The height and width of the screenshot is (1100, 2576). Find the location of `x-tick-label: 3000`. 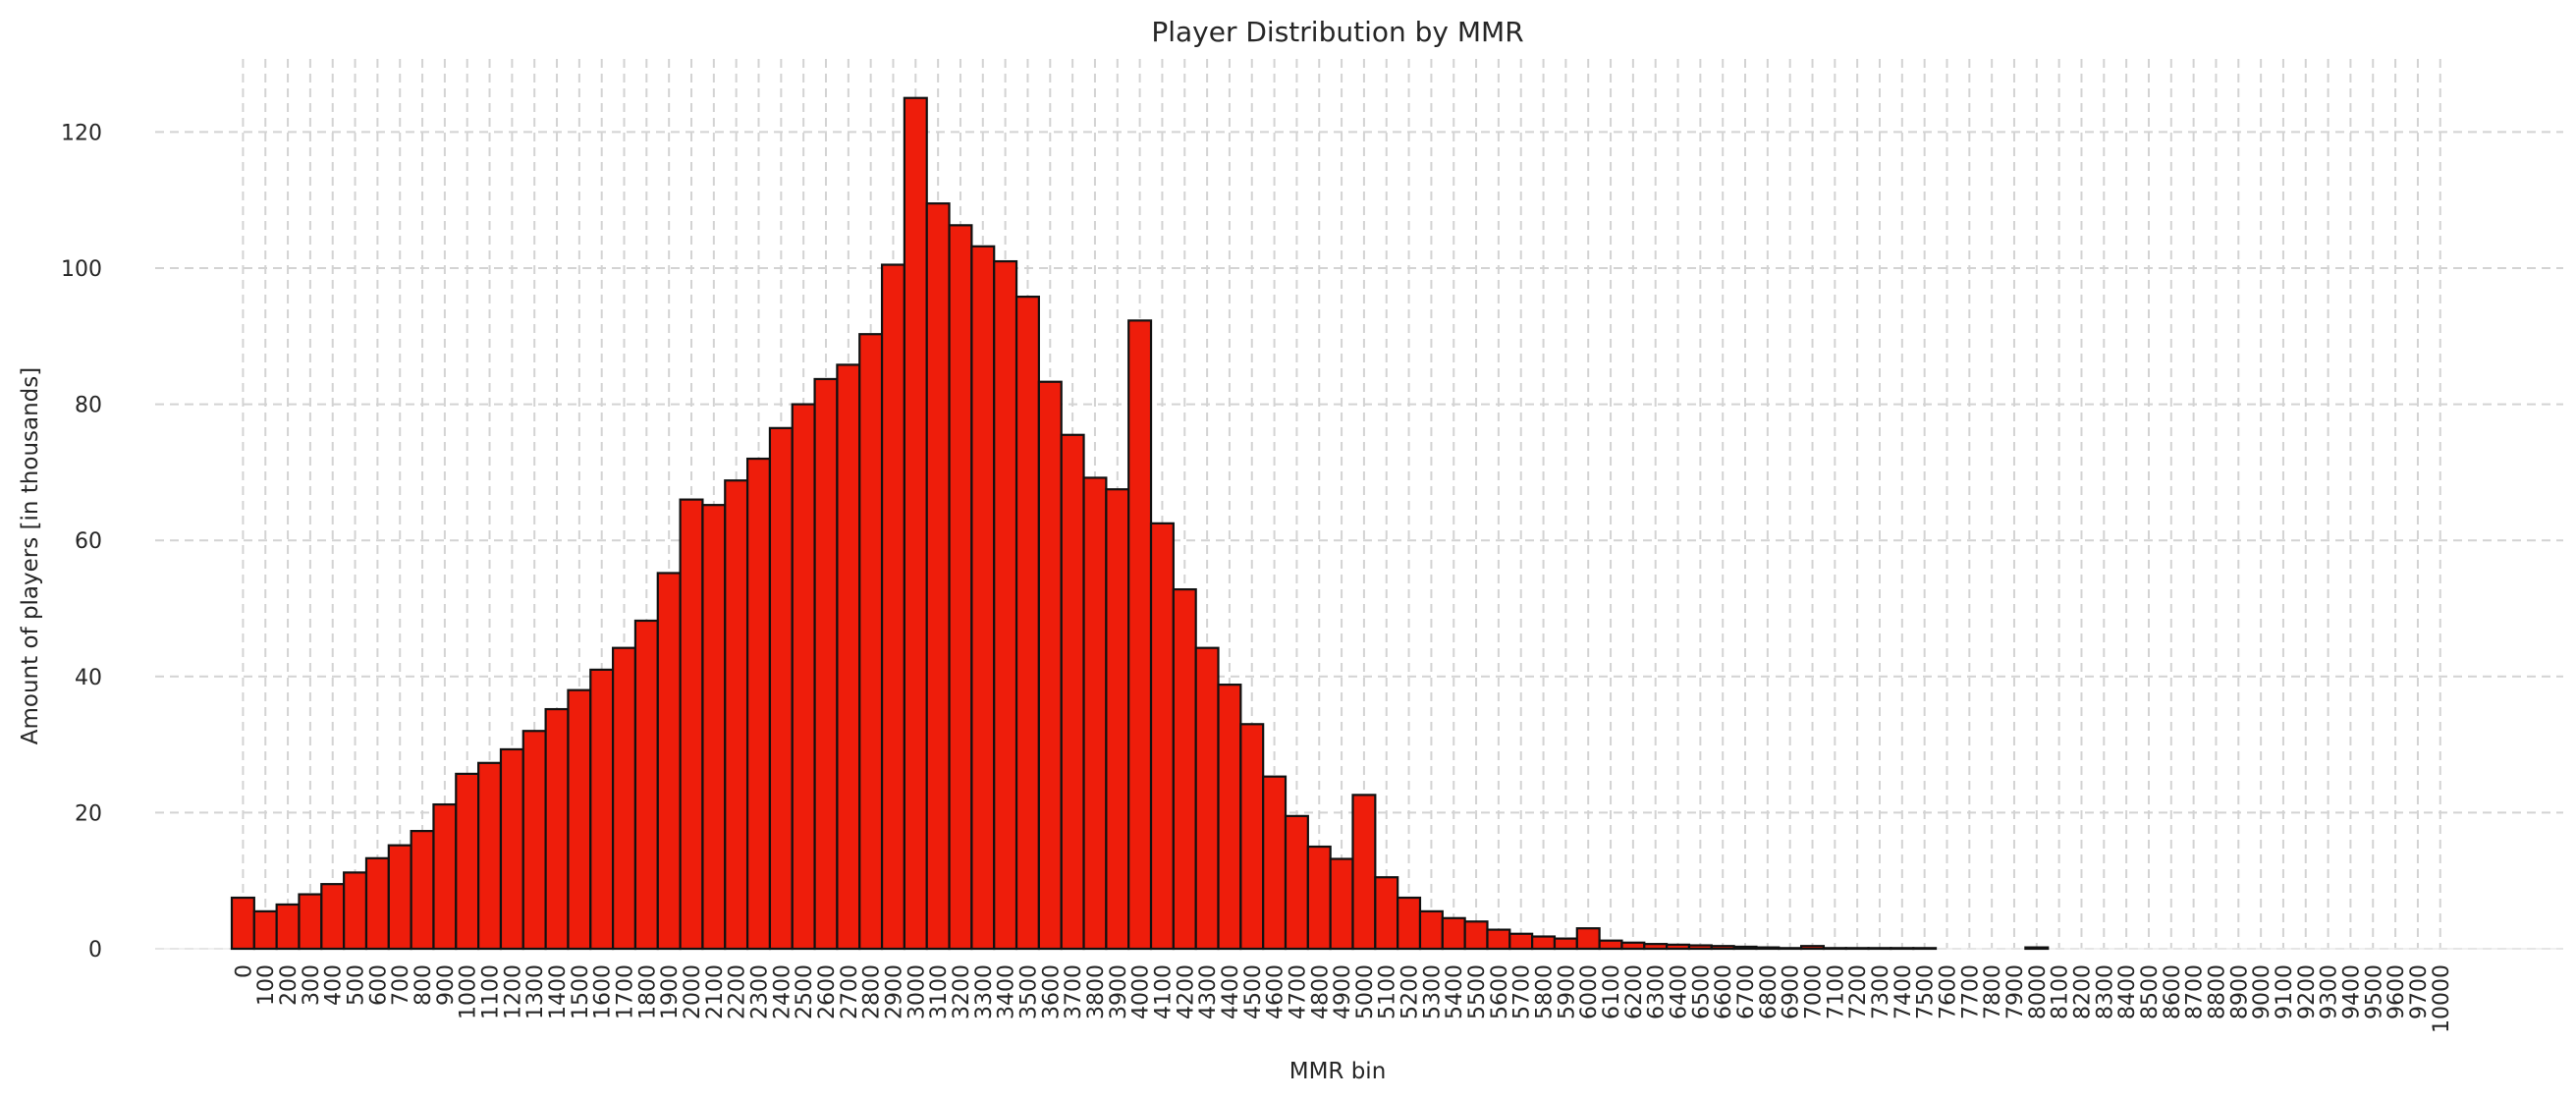

x-tick-label: 3000 is located at coordinates (917, 991).